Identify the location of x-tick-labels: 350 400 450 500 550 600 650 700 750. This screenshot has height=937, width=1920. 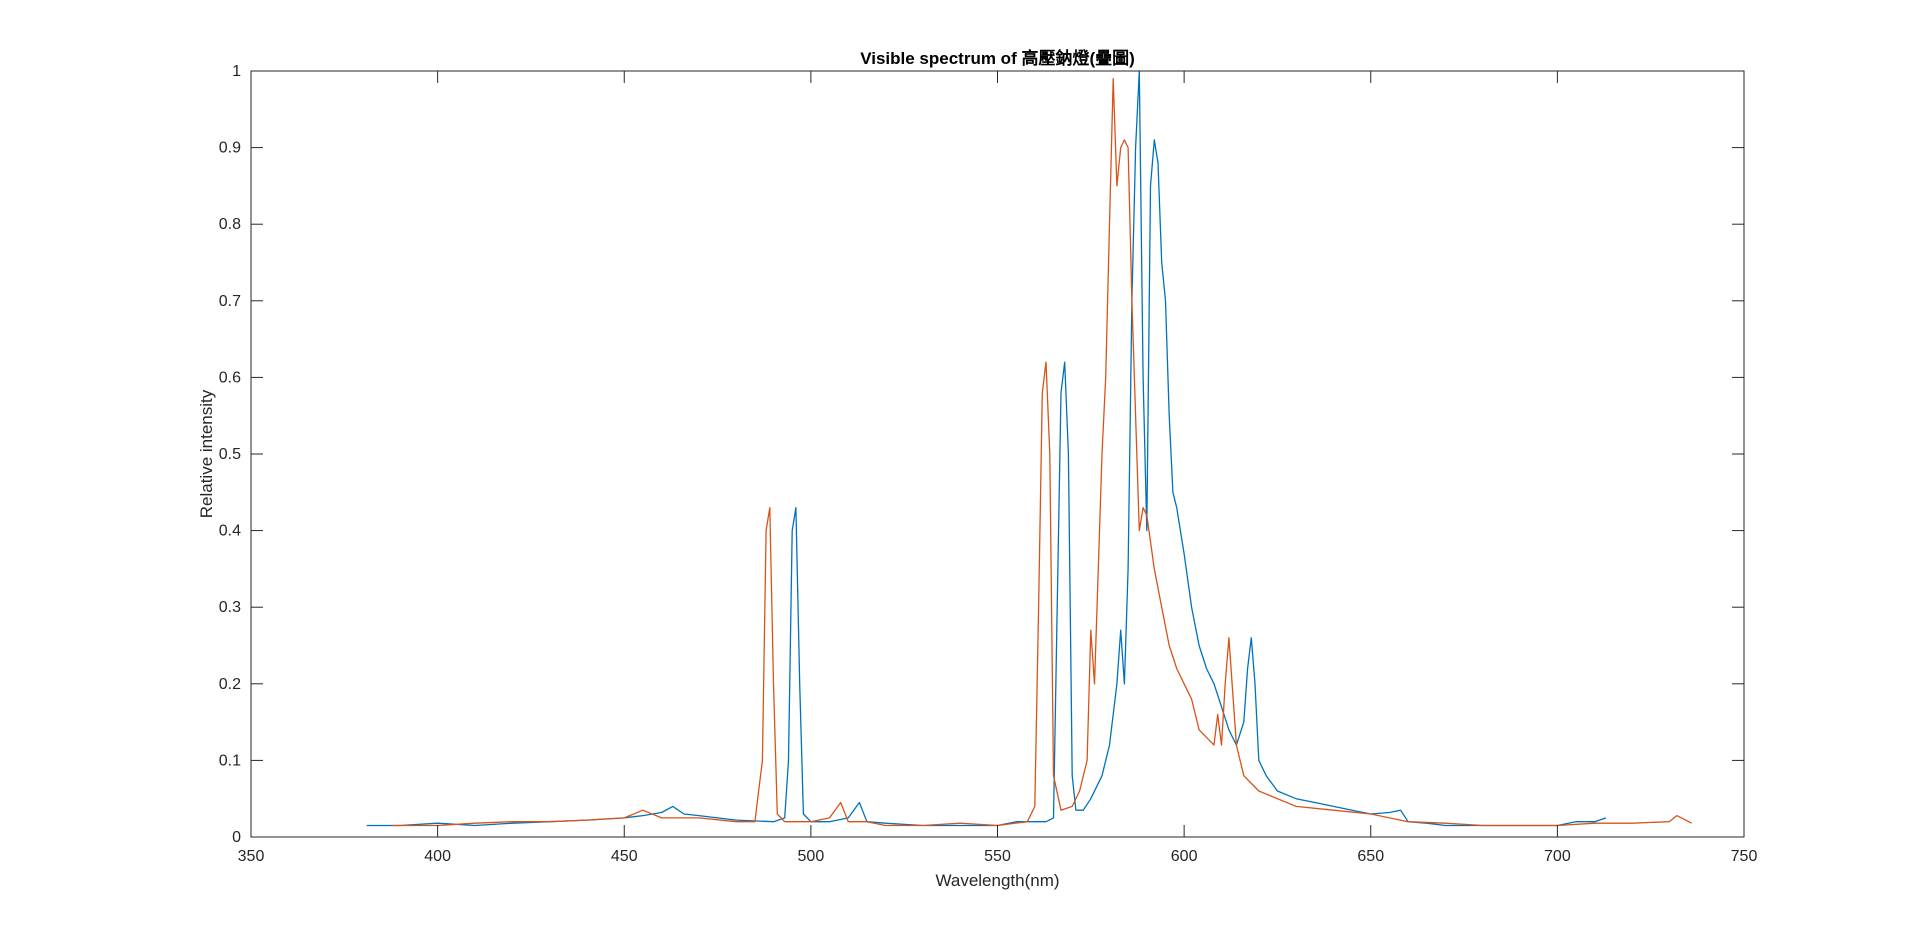
(998, 856).